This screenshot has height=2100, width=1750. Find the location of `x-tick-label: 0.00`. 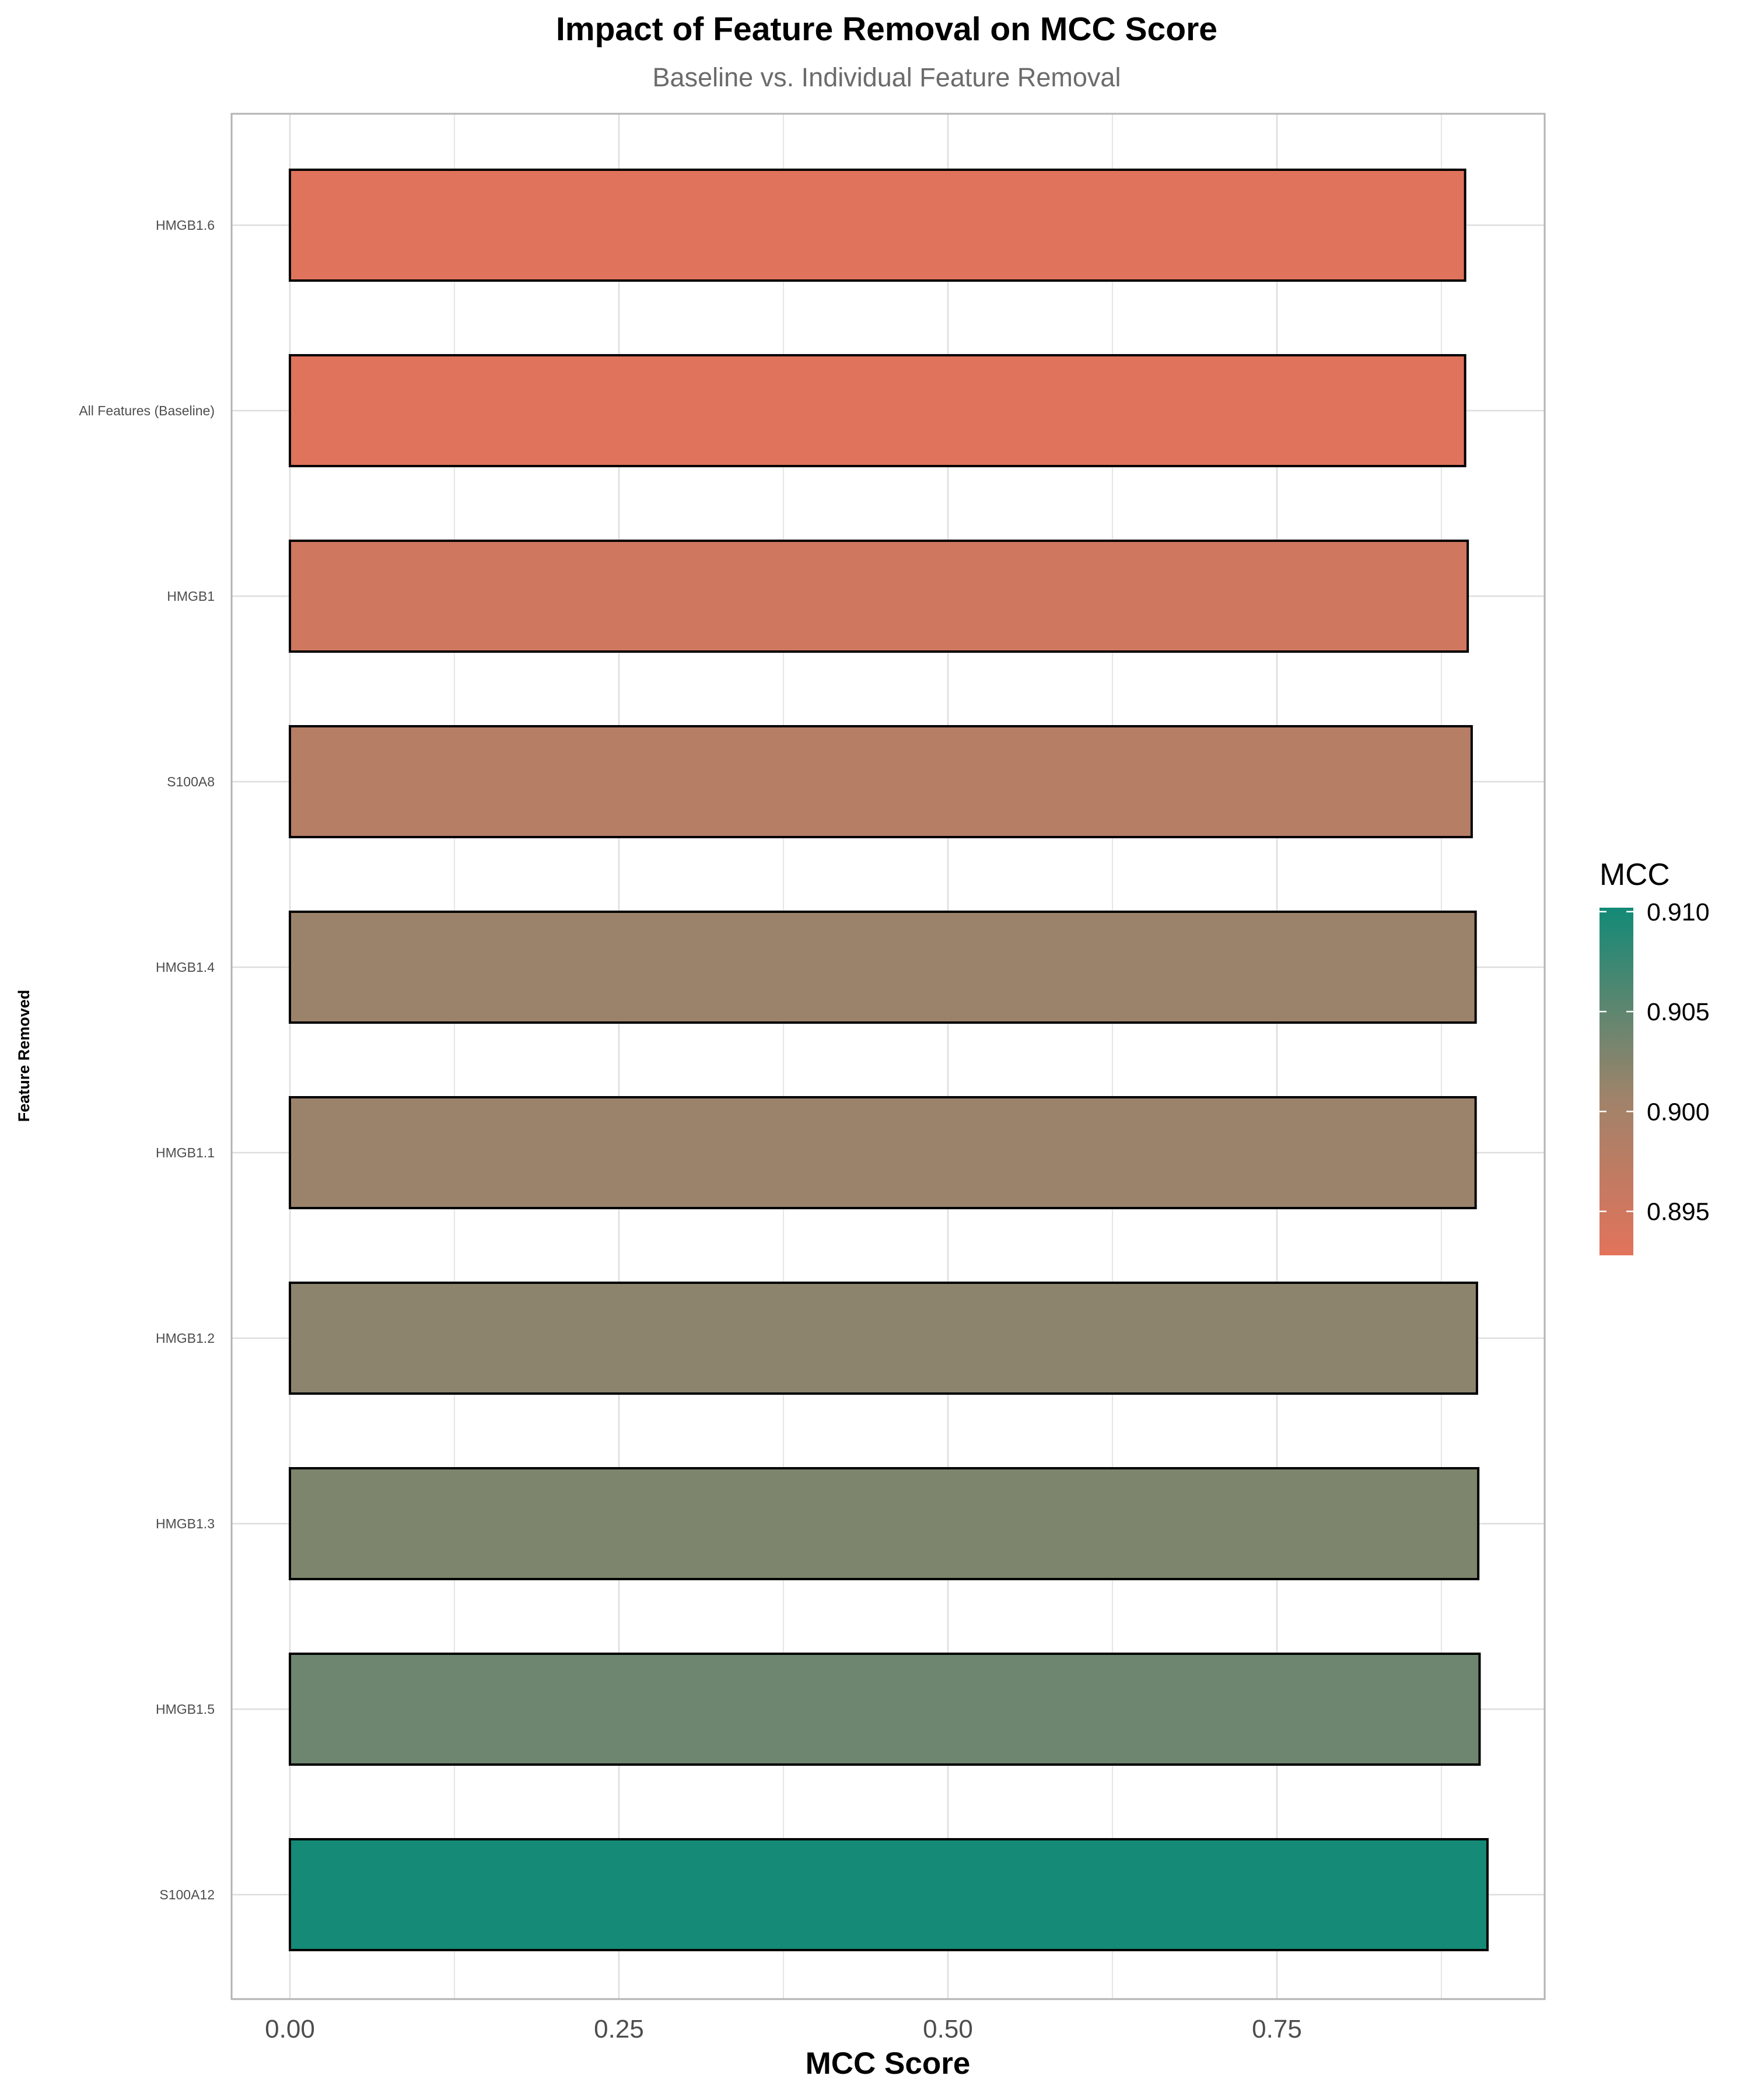

x-tick-label: 0.00 is located at coordinates (290, 2029).